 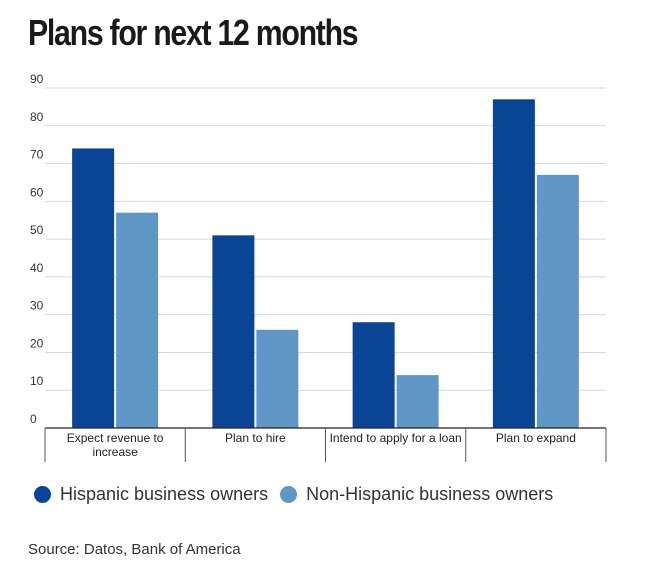 What do you see at coordinates (37, 249) in the screenshot?
I see `y-axis-ticks: 0 10 20 30 40 50 60 70 80 90` at bounding box center [37, 249].